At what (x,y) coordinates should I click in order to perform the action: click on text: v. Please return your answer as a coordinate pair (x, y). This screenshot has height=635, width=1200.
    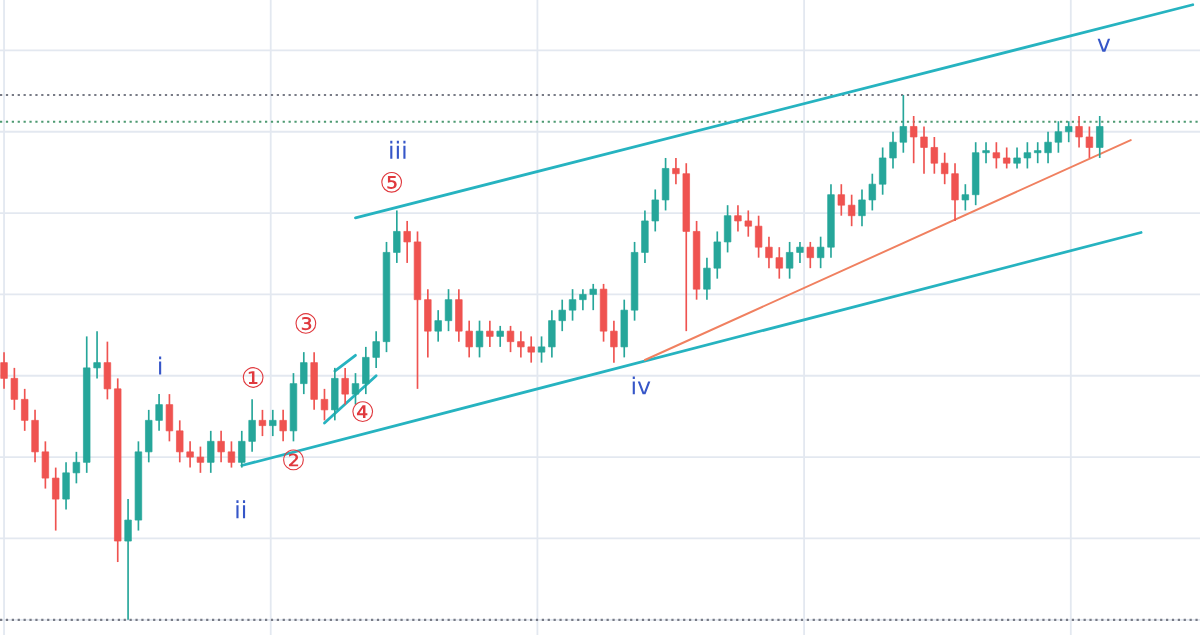
    Looking at the image, I should click on (1104, 45).